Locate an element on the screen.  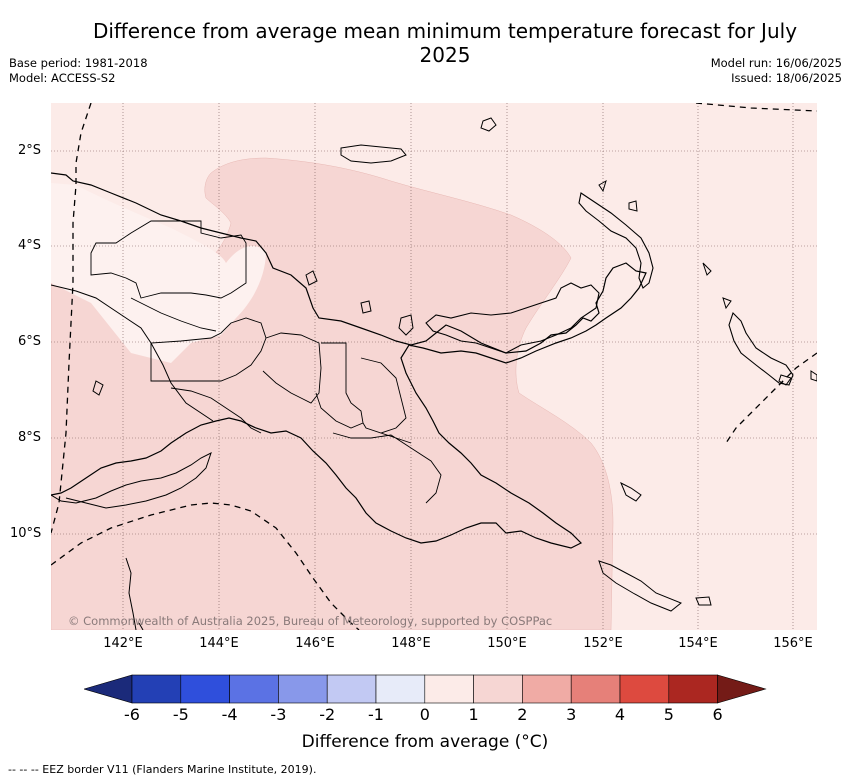
lat-label-8s: 8°S is located at coordinates (30, 437).